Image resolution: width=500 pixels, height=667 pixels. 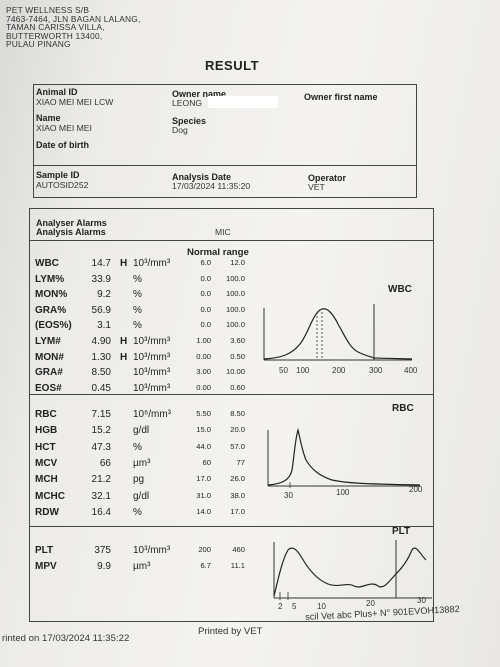 I want to click on parameter-name: HGB, so click(x=46, y=431).